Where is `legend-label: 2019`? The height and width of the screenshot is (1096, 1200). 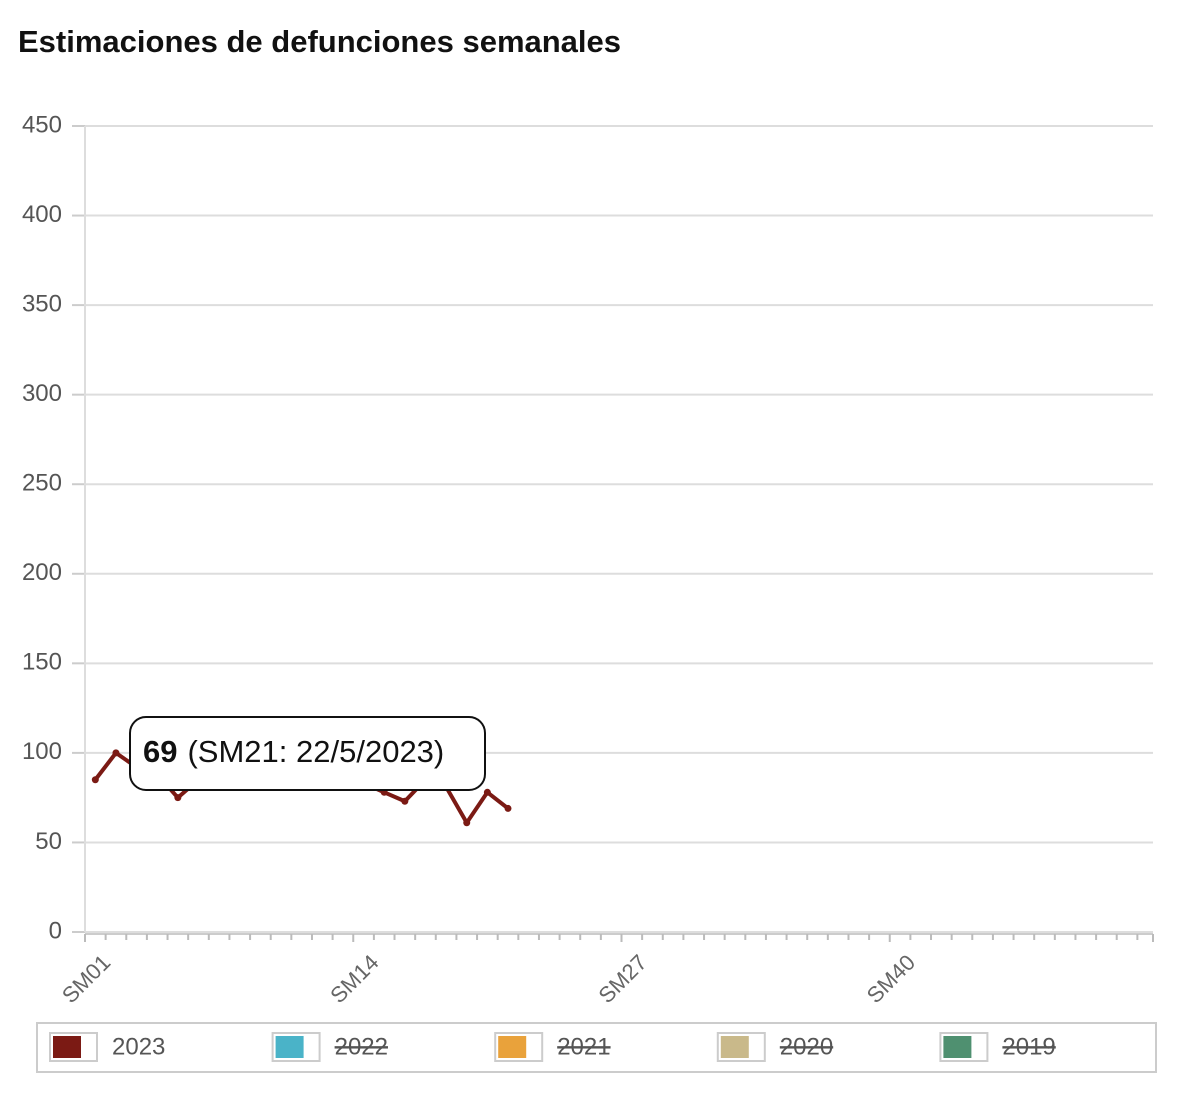 legend-label: 2019 is located at coordinates (1028, 1046).